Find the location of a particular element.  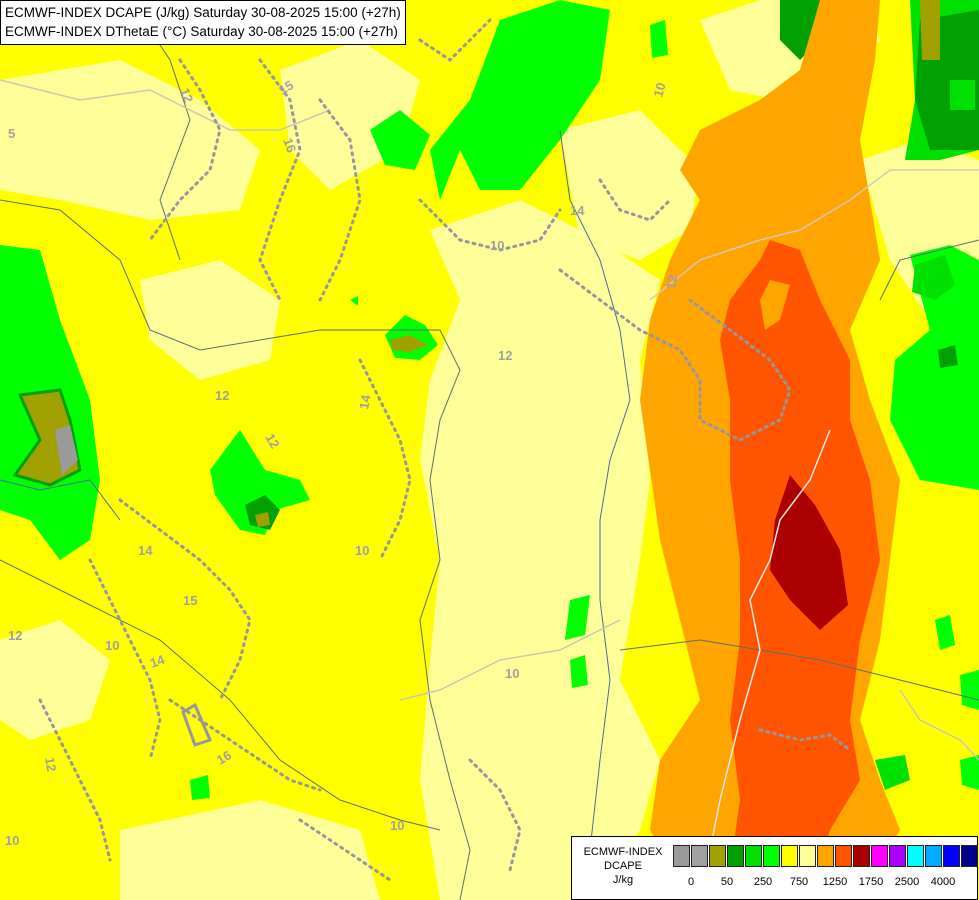

legend-variable: DCAPE is located at coordinates (623, 866).